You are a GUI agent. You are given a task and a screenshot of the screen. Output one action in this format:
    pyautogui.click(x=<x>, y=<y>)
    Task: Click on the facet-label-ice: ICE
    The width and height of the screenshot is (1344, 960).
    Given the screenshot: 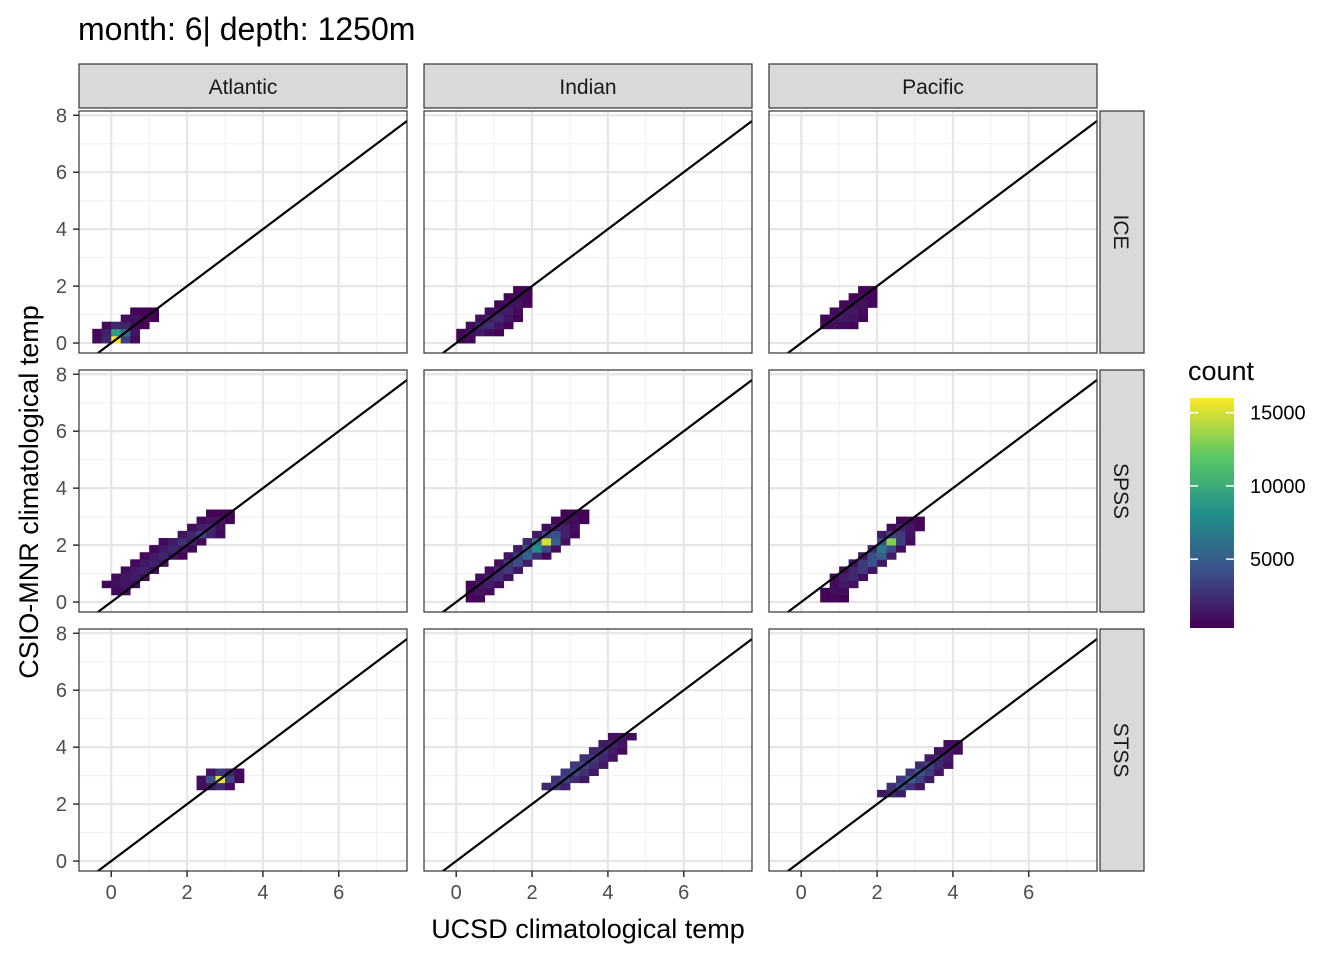 What is the action you would take?
    pyautogui.click(x=1120, y=231)
    